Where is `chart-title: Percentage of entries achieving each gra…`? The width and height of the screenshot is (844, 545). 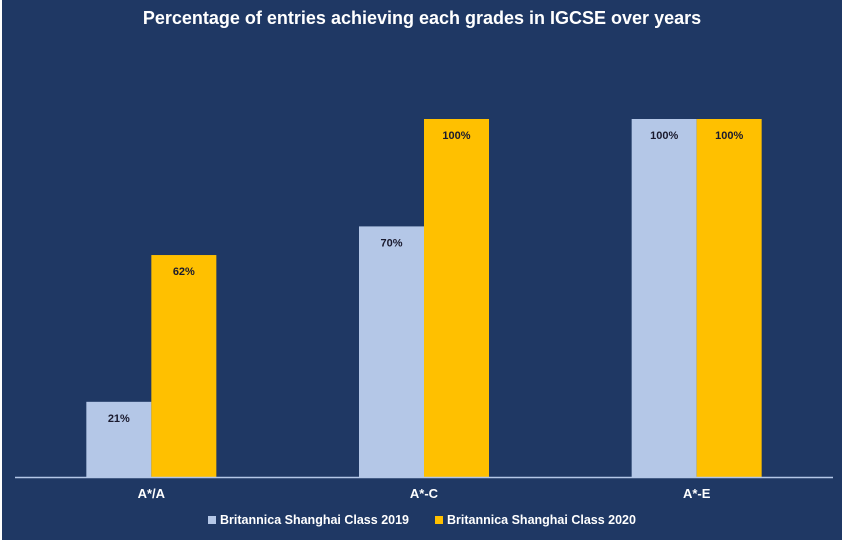
chart-title: Percentage of entries achieving each gra… is located at coordinates (422, 18).